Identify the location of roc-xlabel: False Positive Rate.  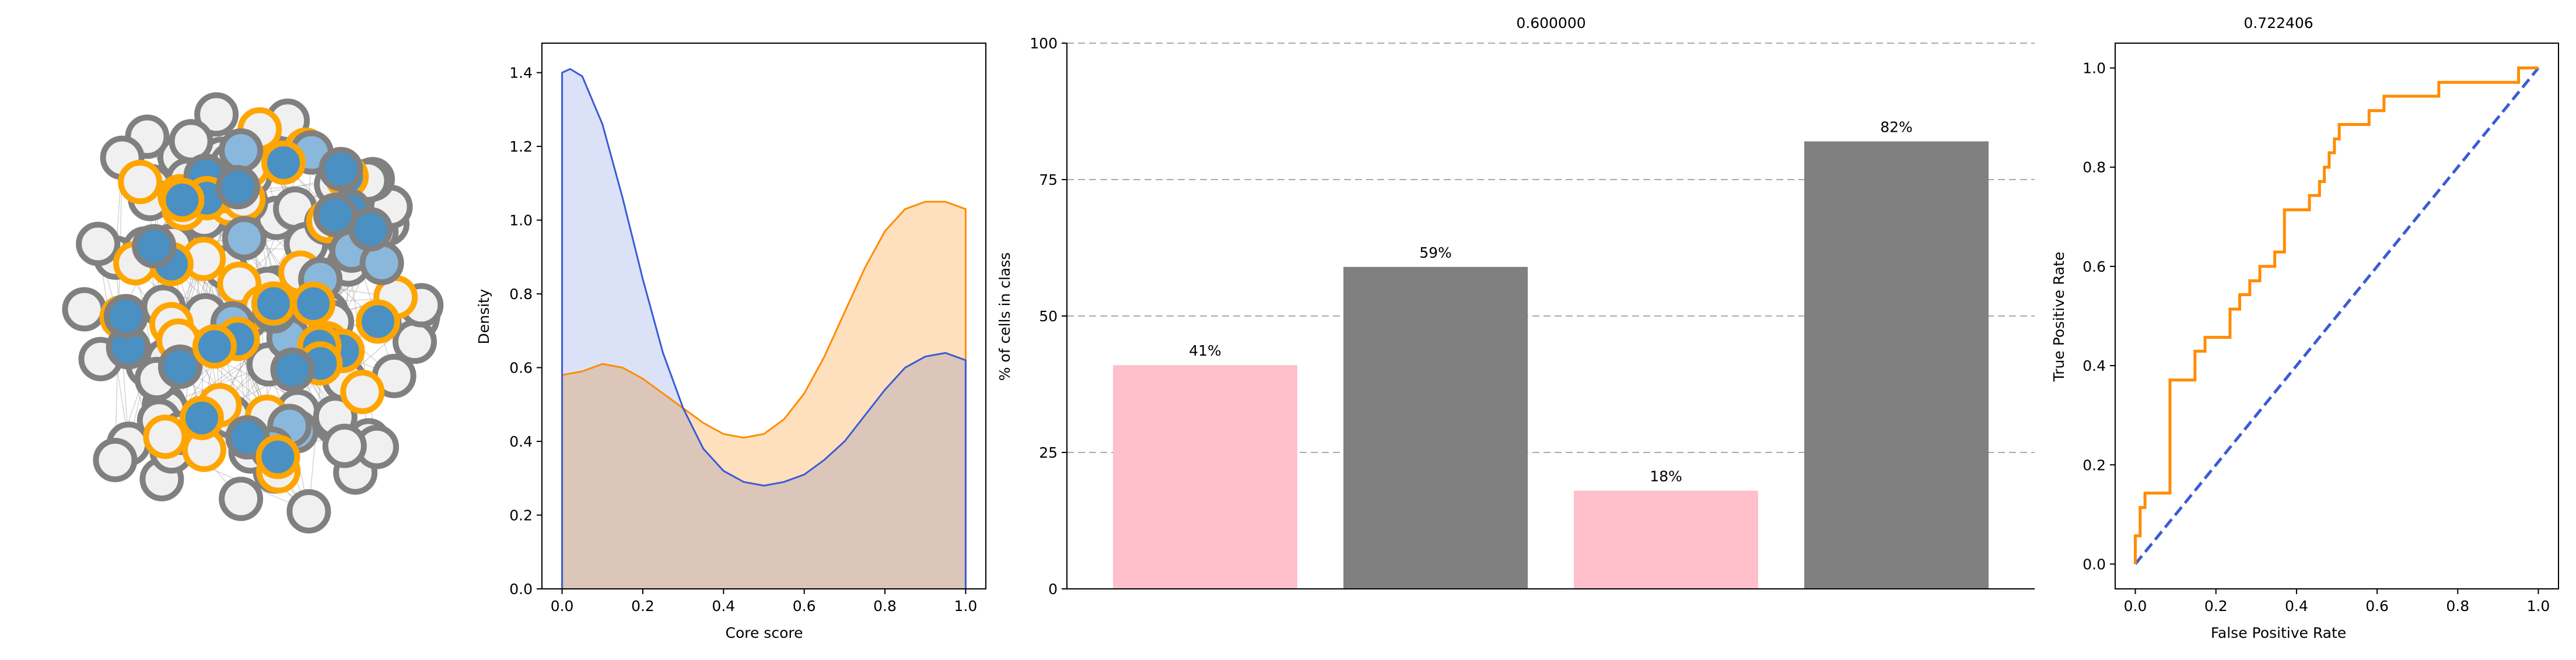
(2278, 632).